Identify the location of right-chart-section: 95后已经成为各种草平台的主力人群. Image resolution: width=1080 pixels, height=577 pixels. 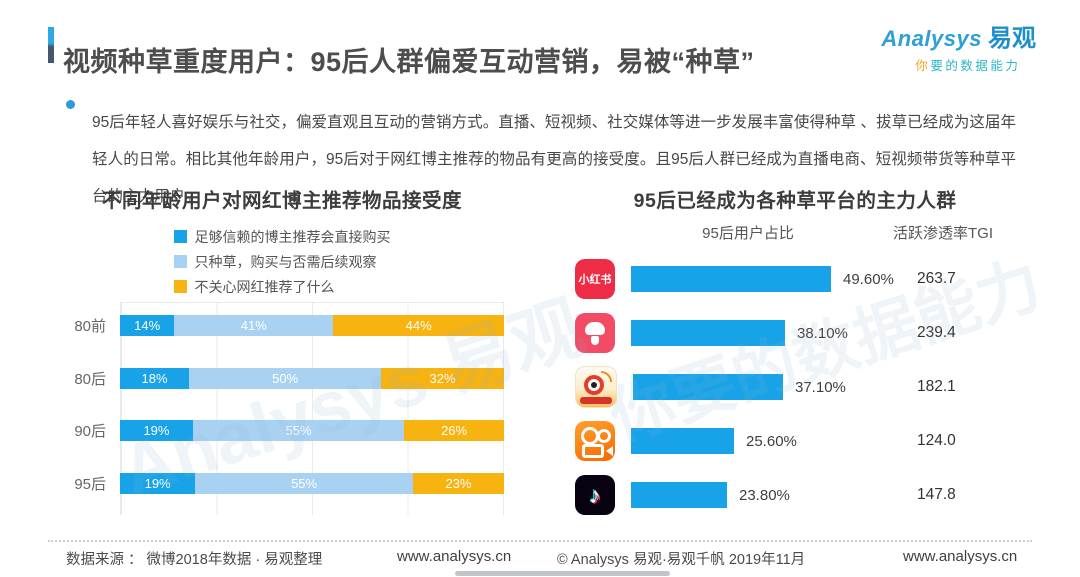
(795, 198).